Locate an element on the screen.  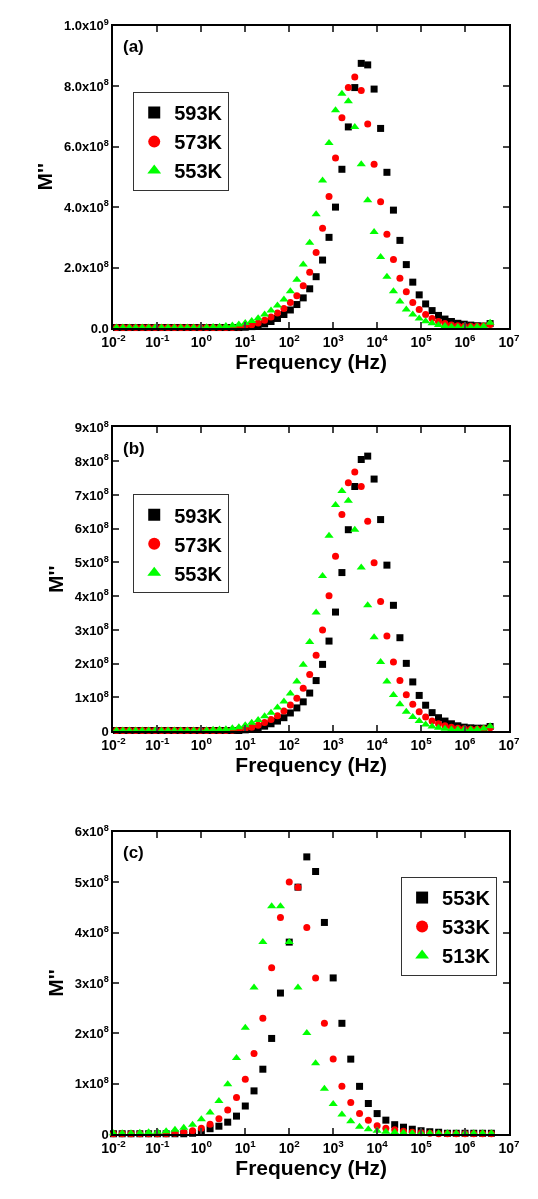
y-tick-label: 7x10$^{8}$ is located at coordinates (91, 494).